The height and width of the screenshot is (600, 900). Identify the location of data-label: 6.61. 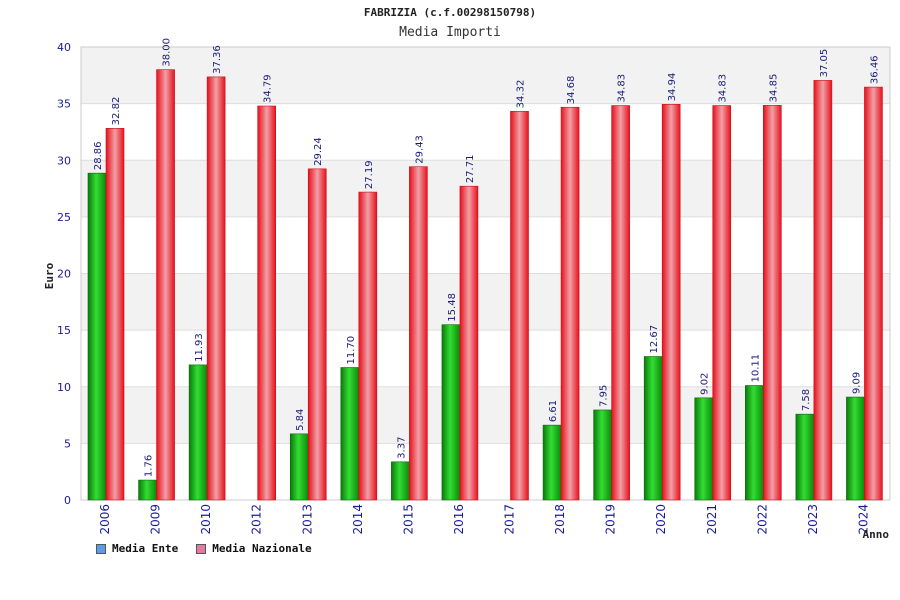
(553, 411).